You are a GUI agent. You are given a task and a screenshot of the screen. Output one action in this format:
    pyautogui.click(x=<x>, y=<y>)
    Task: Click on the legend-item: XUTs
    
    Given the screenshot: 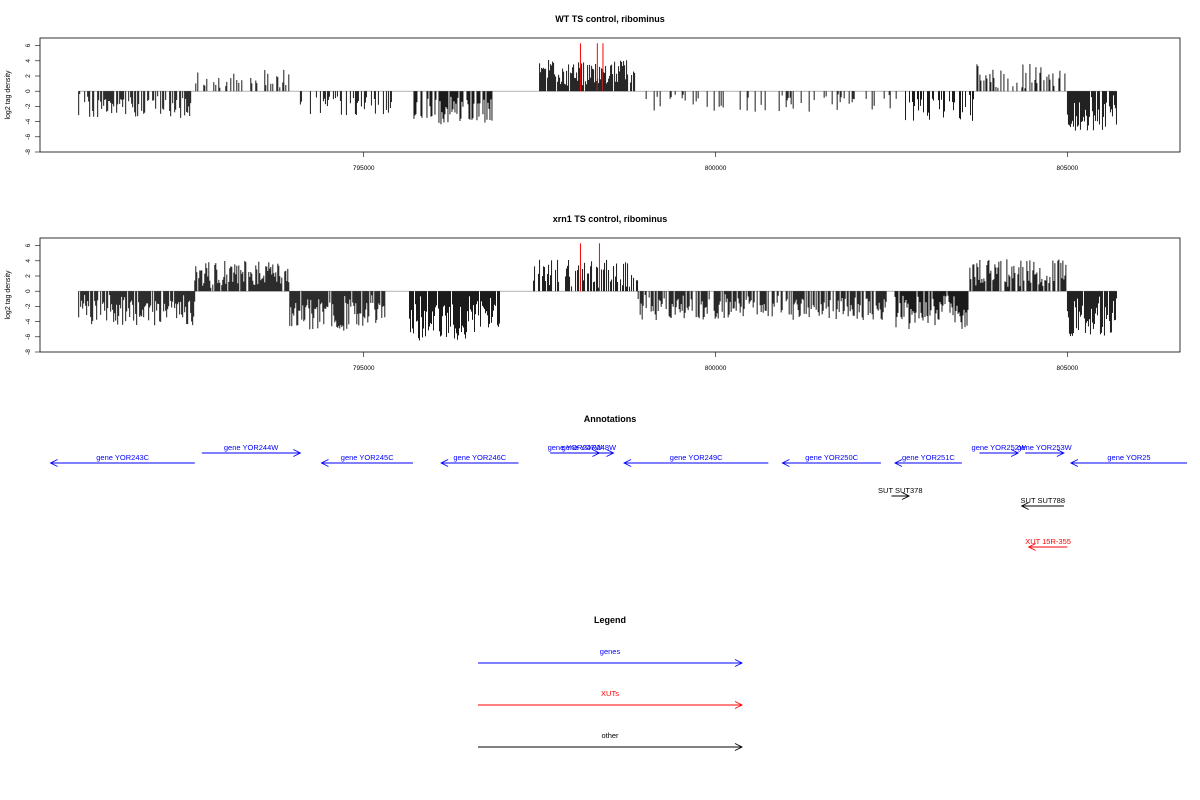 What is the action you would take?
    pyautogui.click(x=611, y=699)
    